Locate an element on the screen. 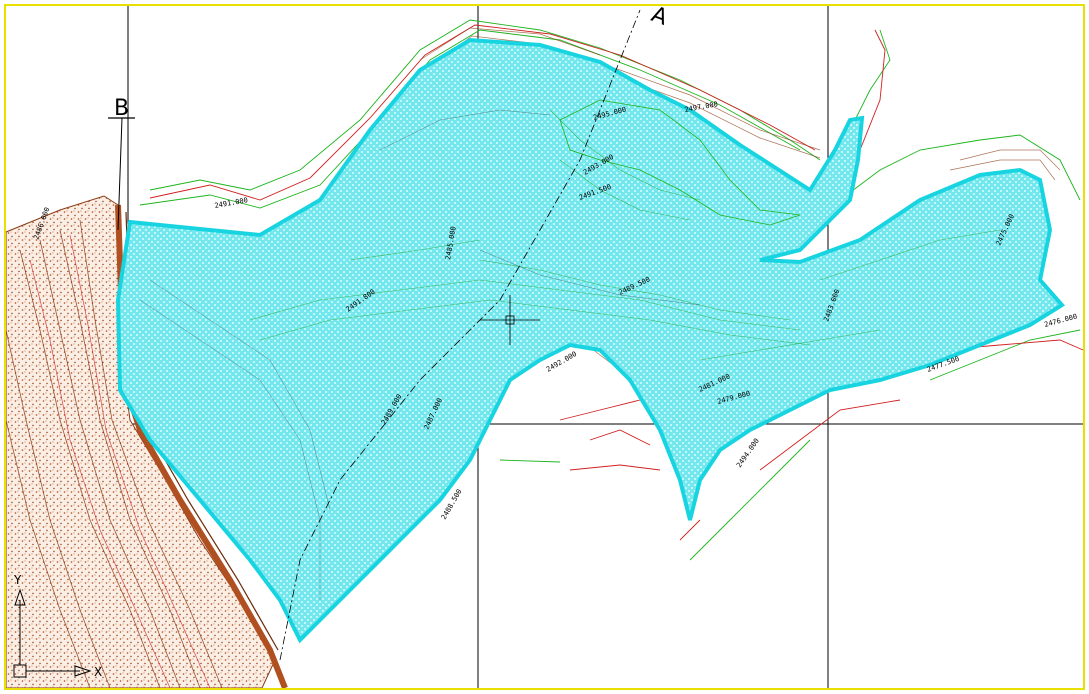 This screenshot has height=694, width=1089. embankment-contours is located at coordinates (114, 454).